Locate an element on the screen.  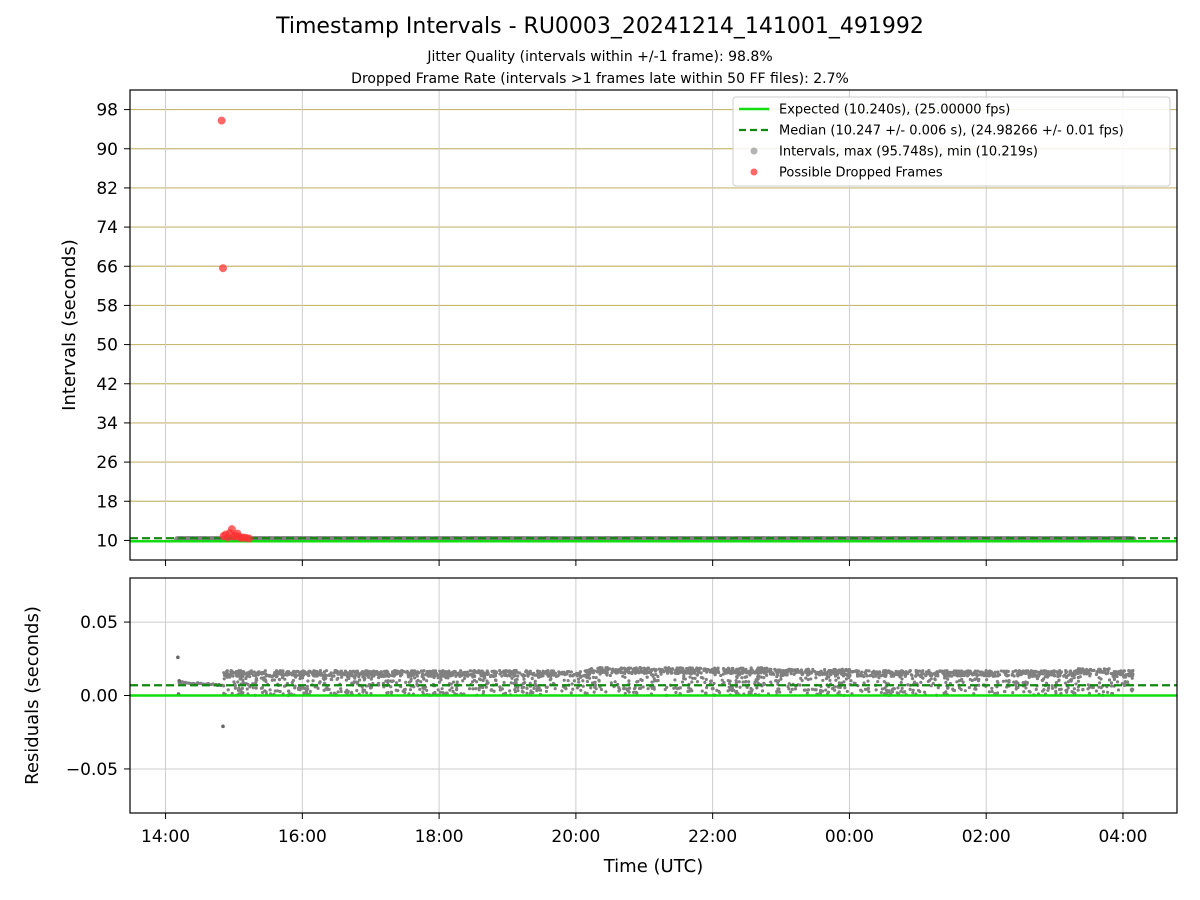
xtick-label: 20:00 is located at coordinates (575, 837).